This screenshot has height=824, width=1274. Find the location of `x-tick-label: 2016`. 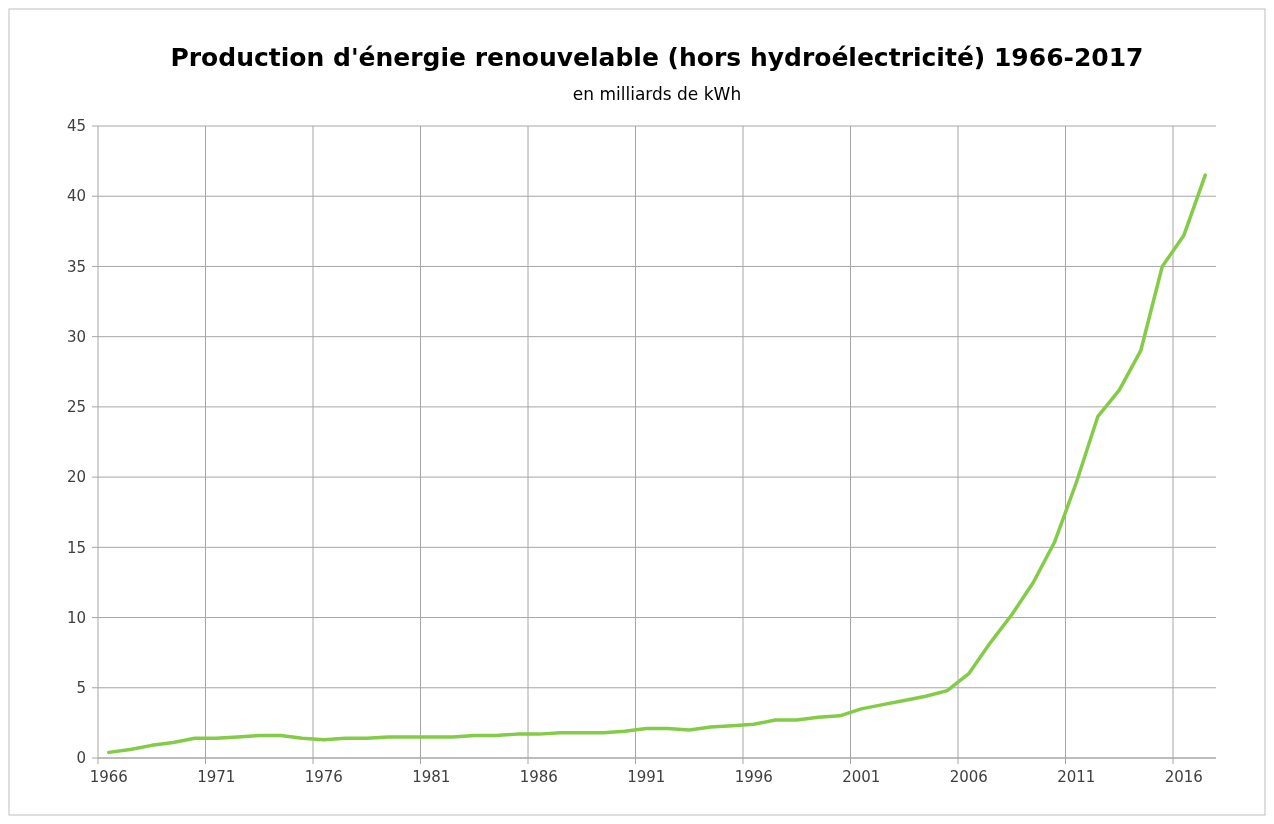

x-tick-label: 2016 is located at coordinates (1183, 777).